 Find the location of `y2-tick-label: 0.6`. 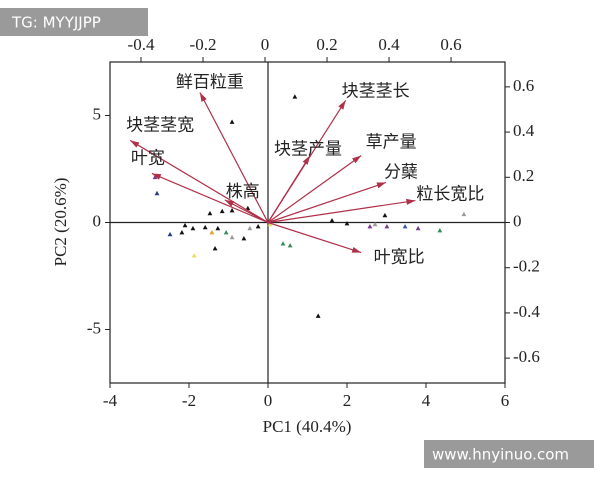

y2-tick-label: 0.6 is located at coordinates (523, 85).